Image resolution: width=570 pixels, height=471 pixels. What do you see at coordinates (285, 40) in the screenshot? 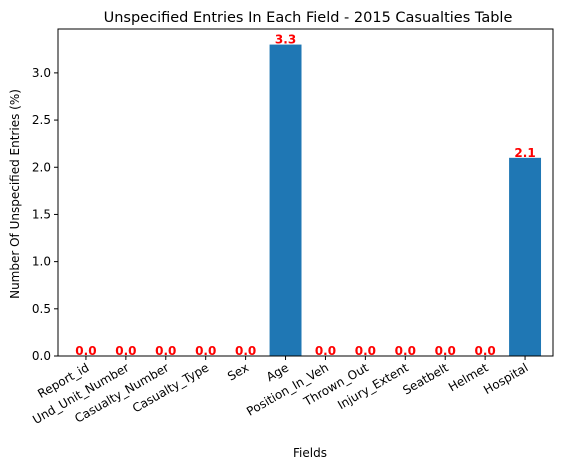
I see `data-label: 3.3` at bounding box center [285, 40].